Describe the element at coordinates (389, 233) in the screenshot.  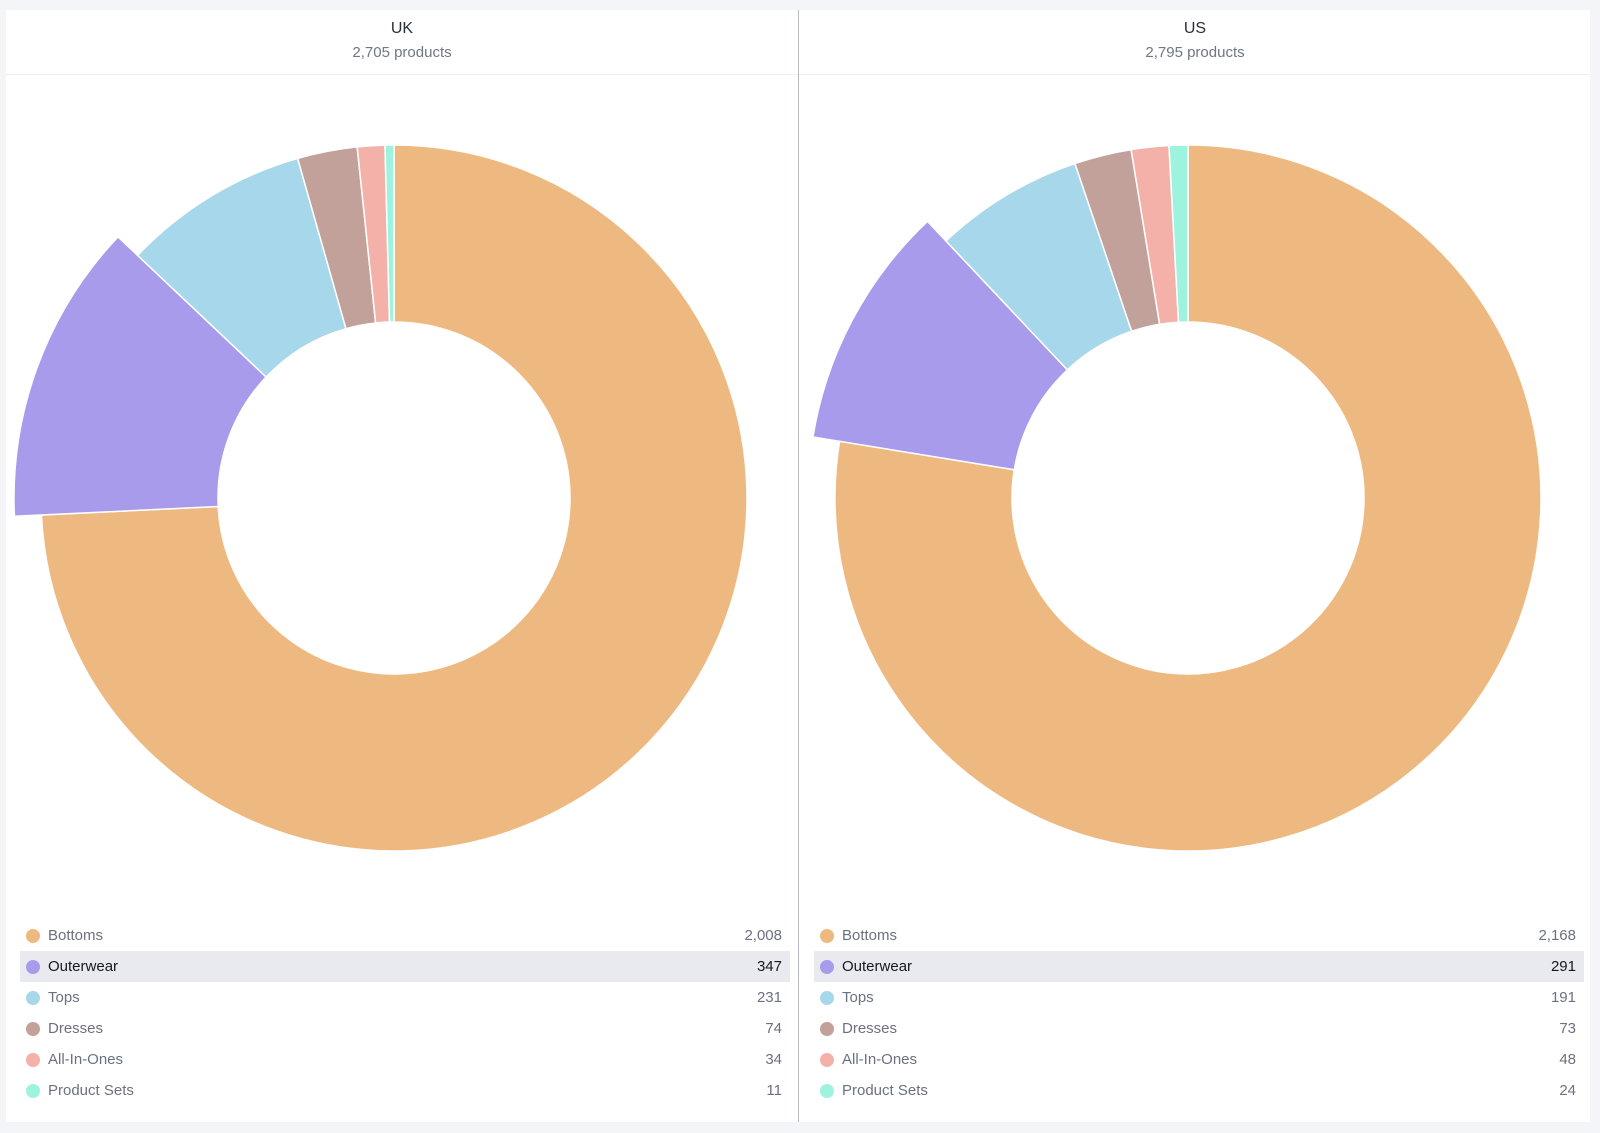
I see `uk-slice-product-sets` at that location.